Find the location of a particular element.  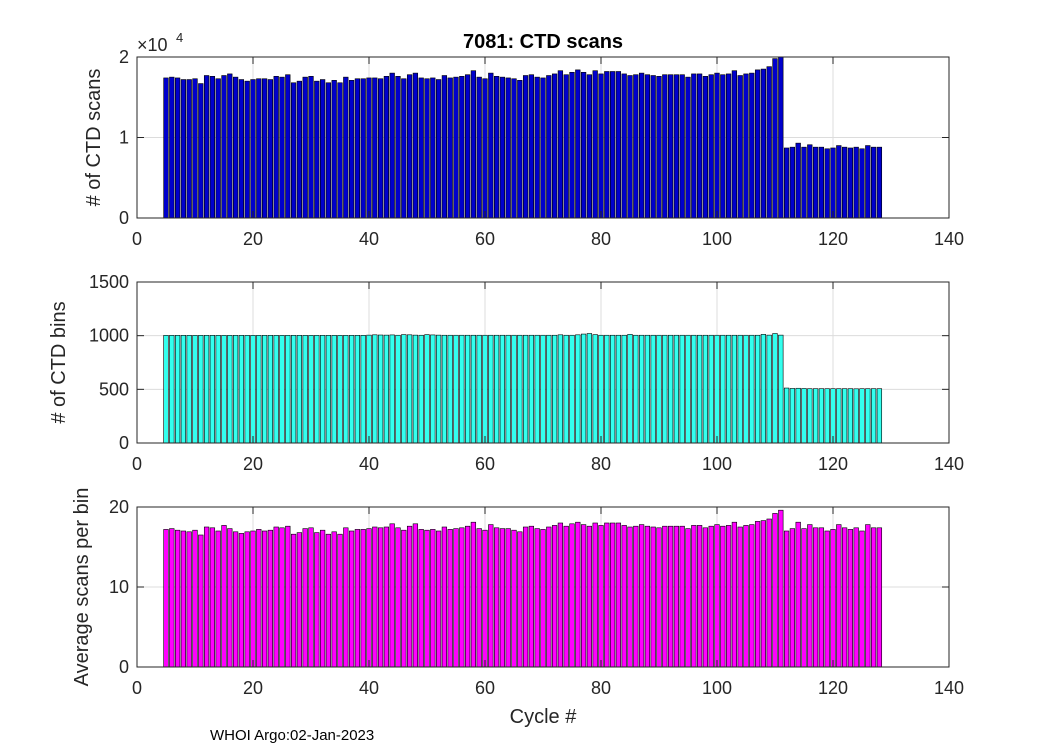

x-axis-label: Cycle # is located at coordinates (544, 717).